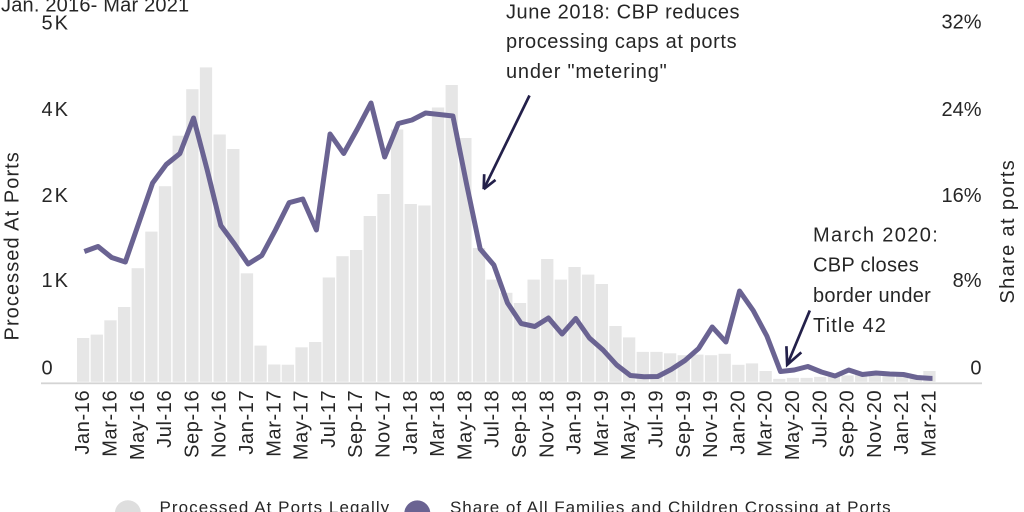 The height and width of the screenshot is (512, 1024). What do you see at coordinates (547, 424) in the screenshot?
I see `svg-text: Nov-18` at bounding box center [547, 424].